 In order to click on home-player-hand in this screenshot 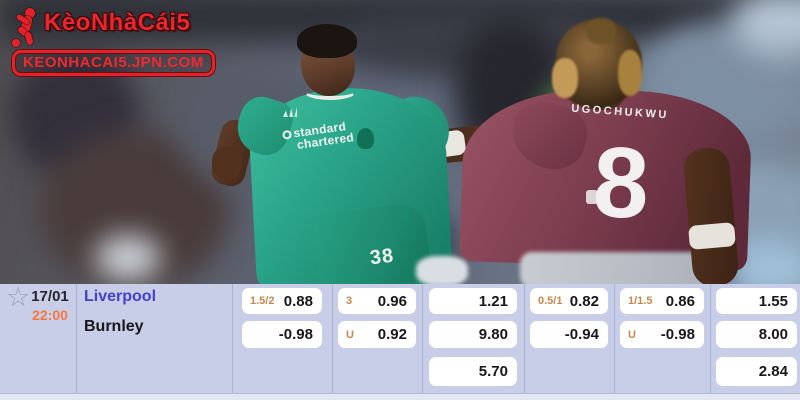, I will do `click(227, 163)`.